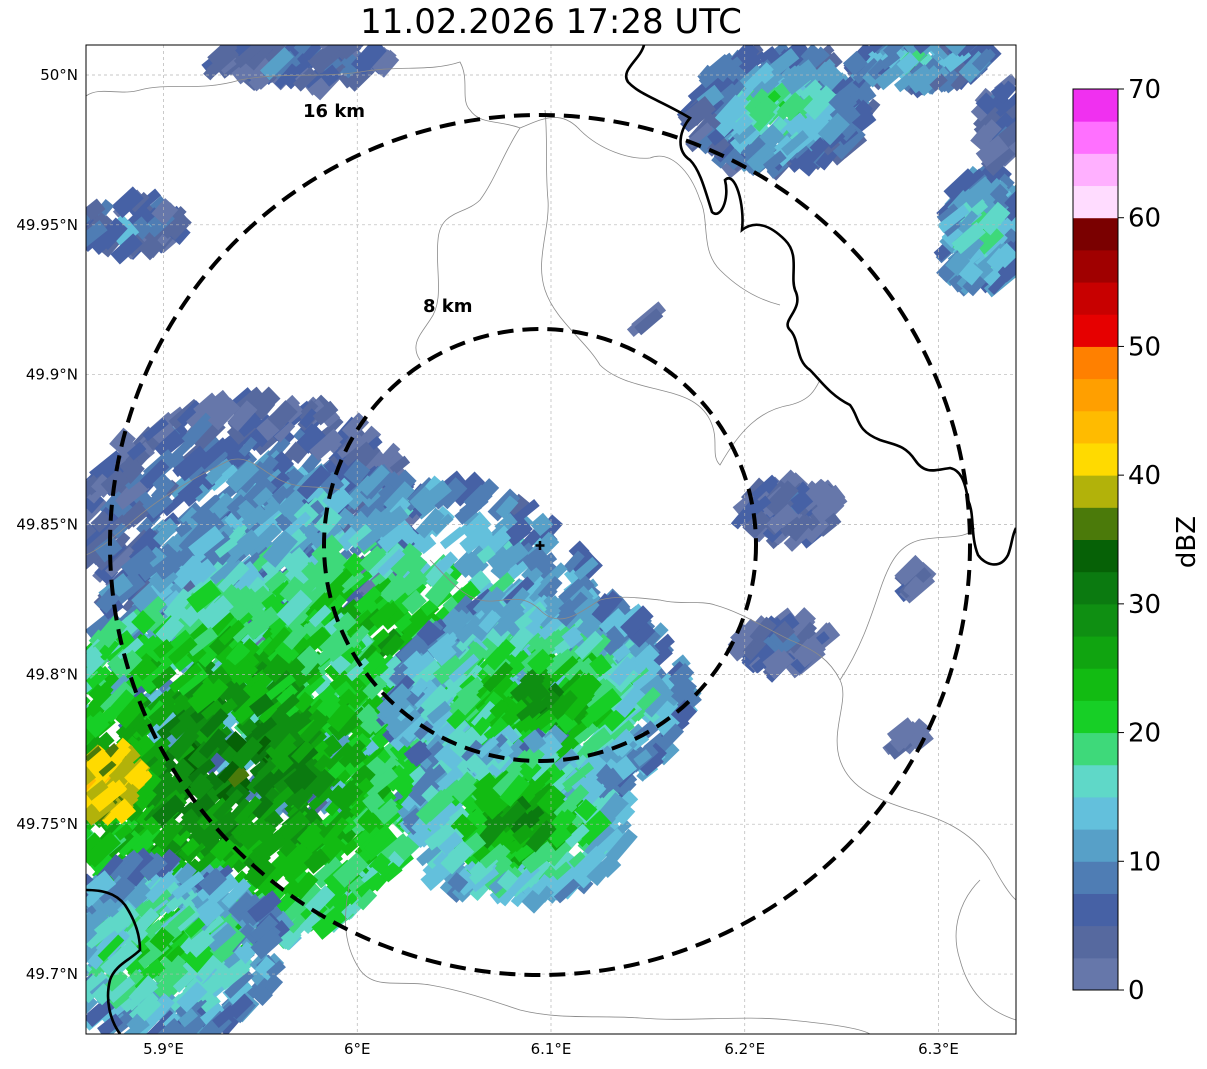  Describe the element at coordinates (1136, 991) in the screenshot. I see `colorbar-tick-label: 0` at that location.